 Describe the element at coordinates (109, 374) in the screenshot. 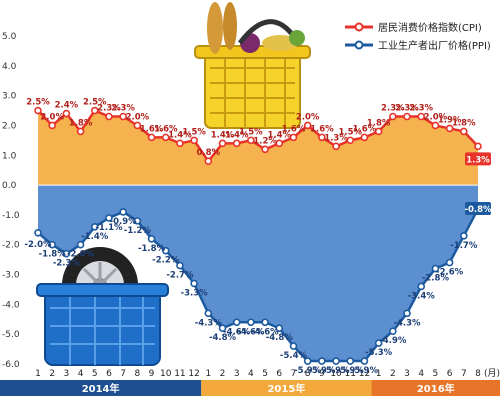

I see `x-tick-label: 6` at that location.